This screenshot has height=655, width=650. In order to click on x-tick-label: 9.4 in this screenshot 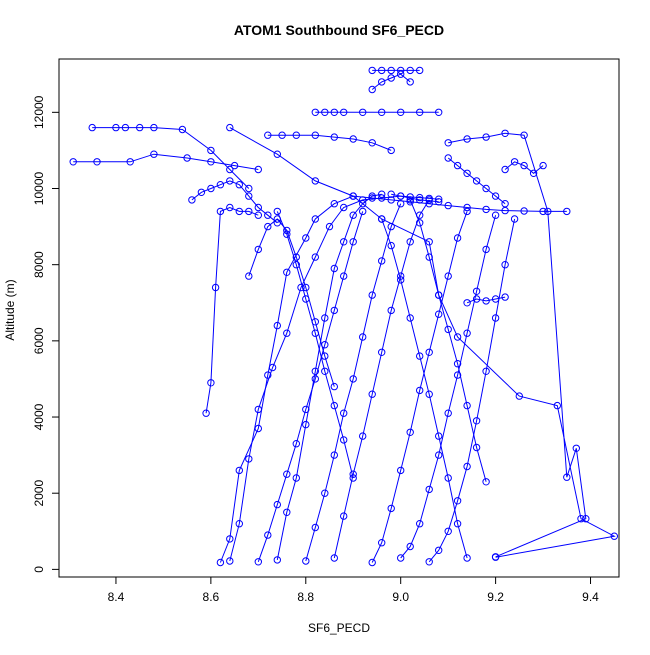, I will do `click(590, 597)`.